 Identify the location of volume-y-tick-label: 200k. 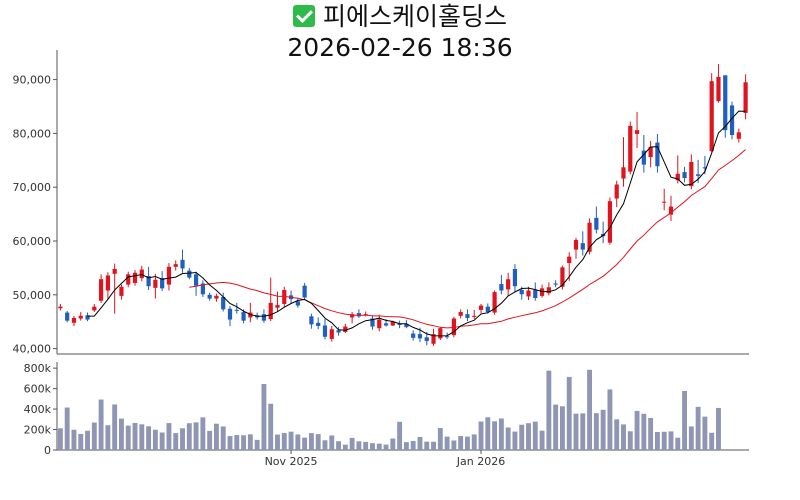
(38, 430).